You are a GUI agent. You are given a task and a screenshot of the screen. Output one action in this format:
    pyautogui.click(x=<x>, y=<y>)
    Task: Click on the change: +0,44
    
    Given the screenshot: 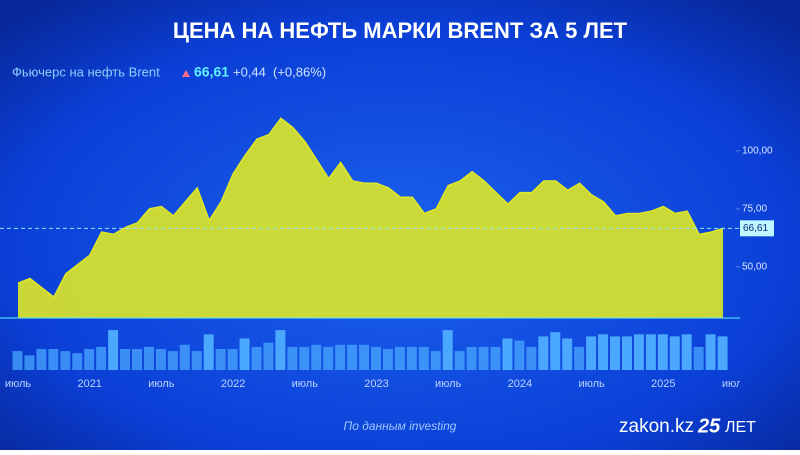 What is the action you would take?
    pyautogui.click(x=249, y=71)
    